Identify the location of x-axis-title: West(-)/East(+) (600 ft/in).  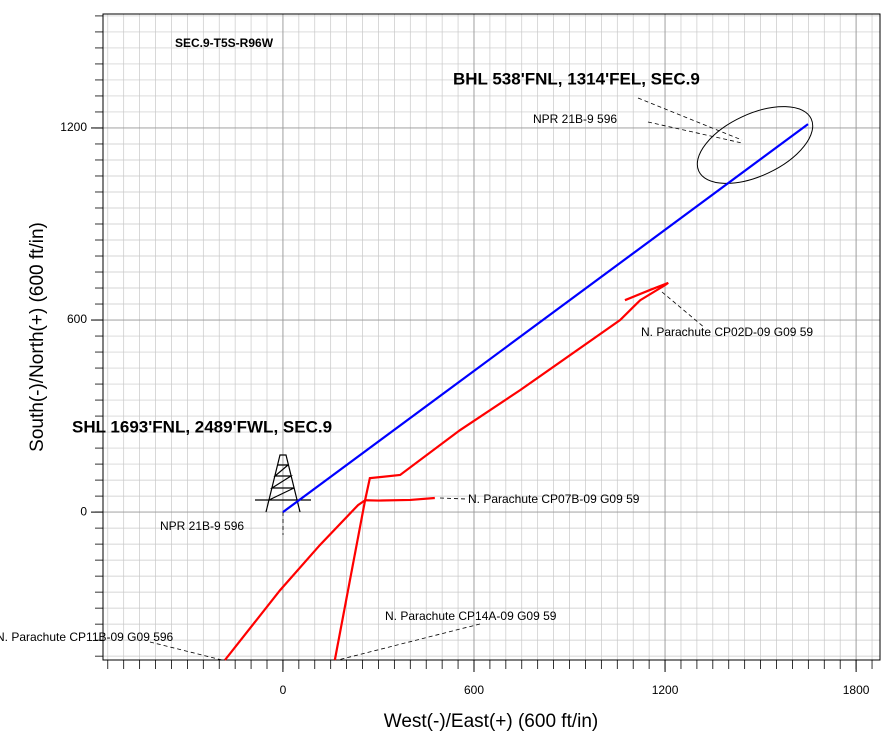
(491, 721).